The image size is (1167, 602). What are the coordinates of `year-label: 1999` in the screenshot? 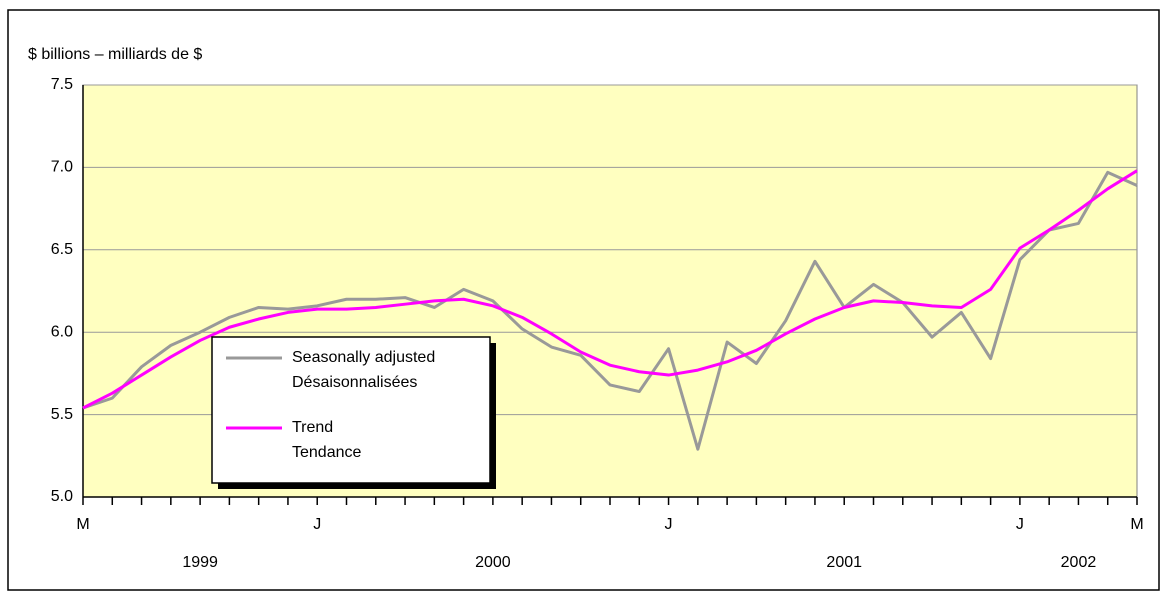 It's located at (200, 562).